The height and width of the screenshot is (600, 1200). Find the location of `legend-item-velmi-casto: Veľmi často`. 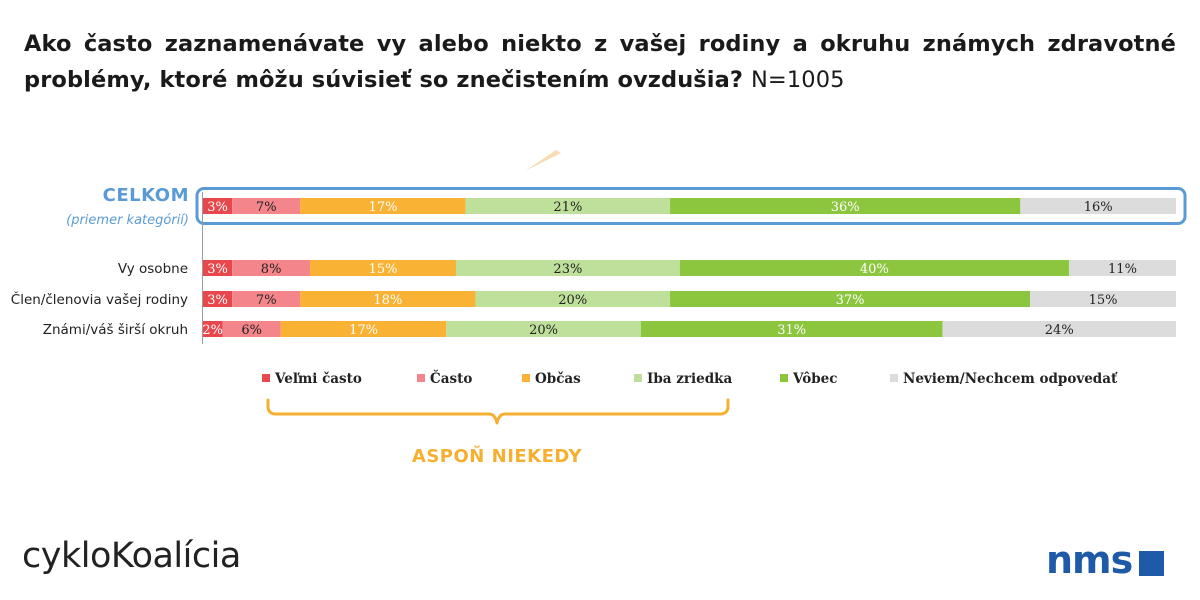

legend-item-velmi-casto: Veľmi často is located at coordinates (312, 379).